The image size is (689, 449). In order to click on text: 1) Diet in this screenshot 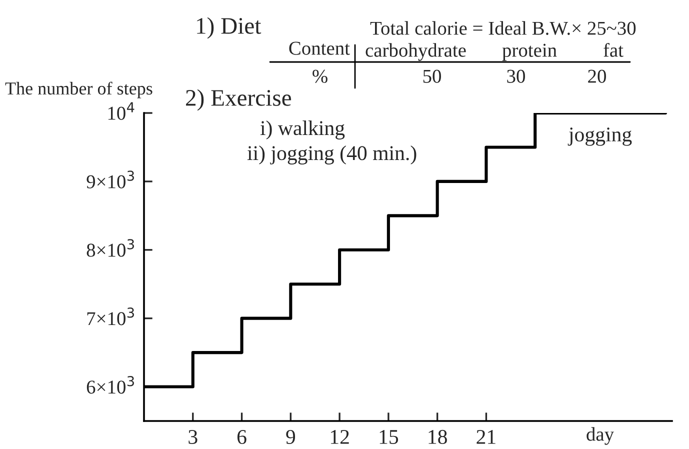, I will do `click(229, 28)`.